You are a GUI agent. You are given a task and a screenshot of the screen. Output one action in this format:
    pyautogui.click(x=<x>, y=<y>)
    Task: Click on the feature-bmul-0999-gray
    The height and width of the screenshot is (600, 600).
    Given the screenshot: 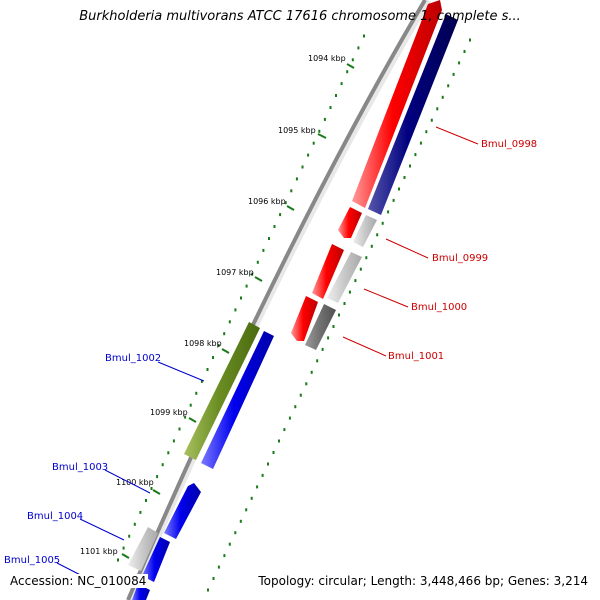 What is the action you would take?
    pyautogui.click(x=365, y=231)
    